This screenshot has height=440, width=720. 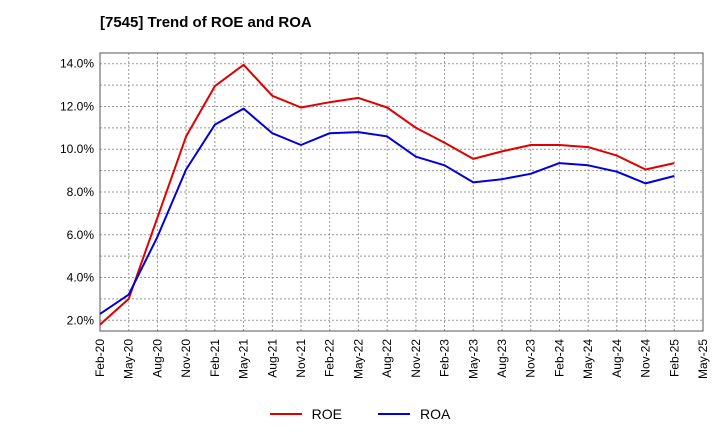 What do you see at coordinates (473, 359) in the screenshot?
I see `x-tick-label: May-23` at bounding box center [473, 359].